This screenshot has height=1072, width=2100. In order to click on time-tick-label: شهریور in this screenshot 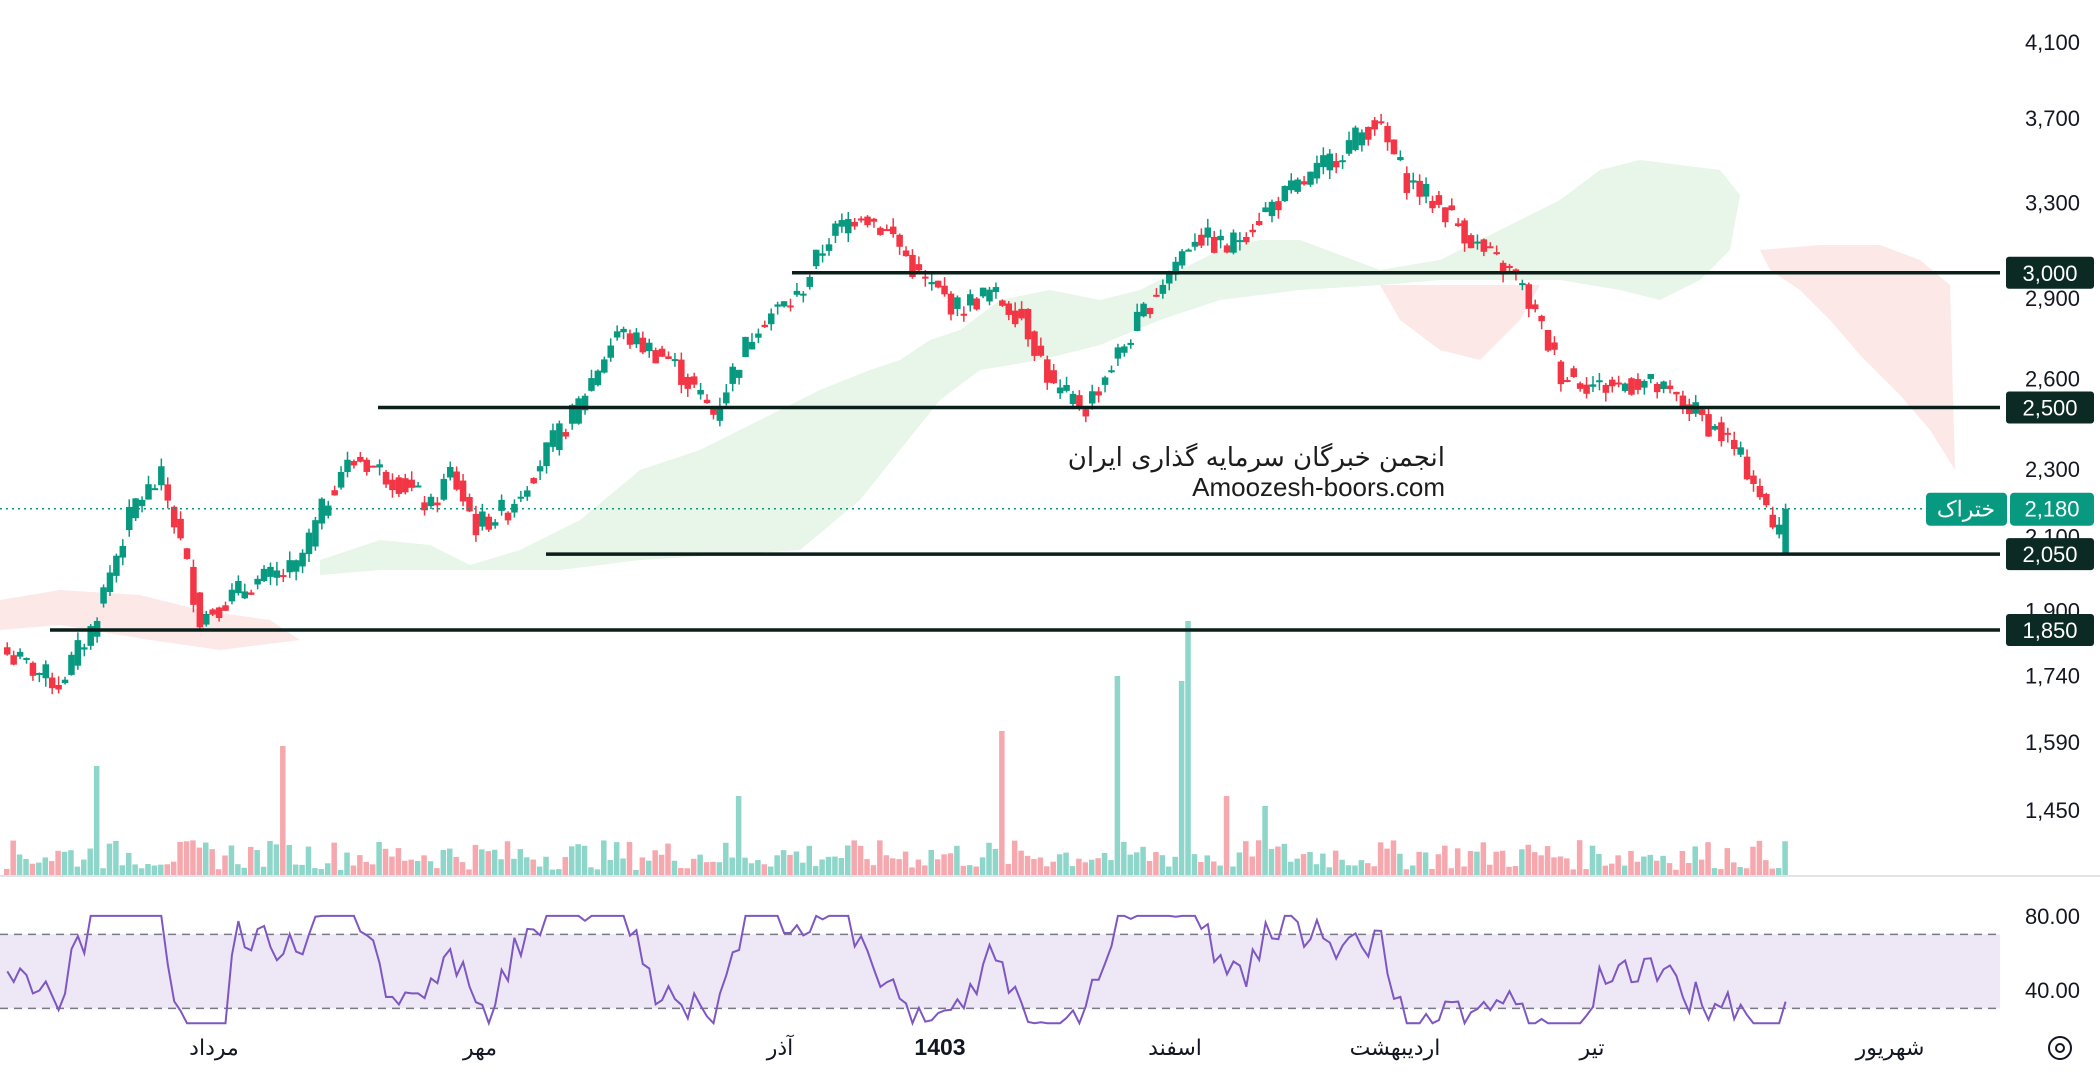, I will do `click(1890, 1048)`.